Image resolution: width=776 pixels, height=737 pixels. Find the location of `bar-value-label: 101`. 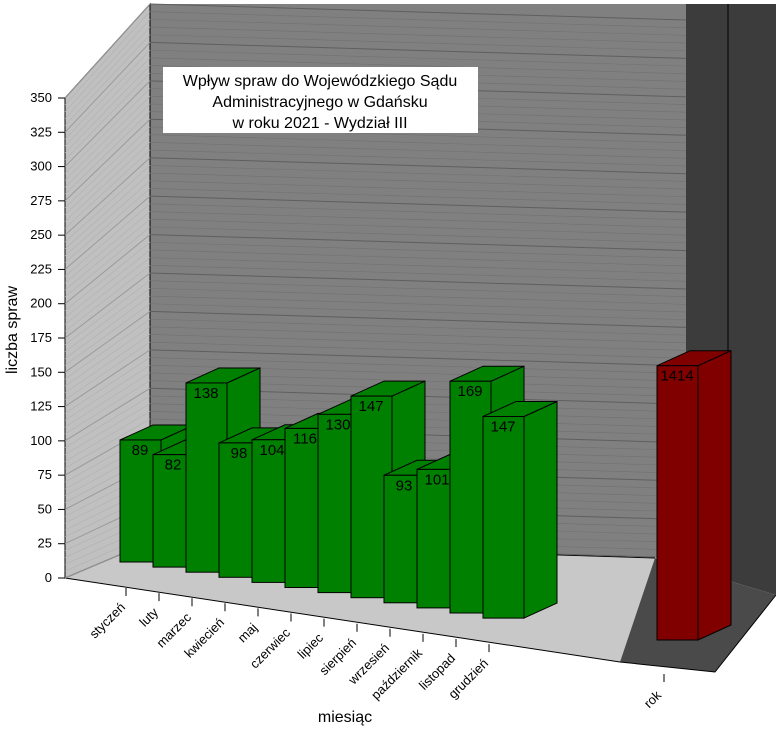

bar-value-label: 101 is located at coordinates (436, 479).